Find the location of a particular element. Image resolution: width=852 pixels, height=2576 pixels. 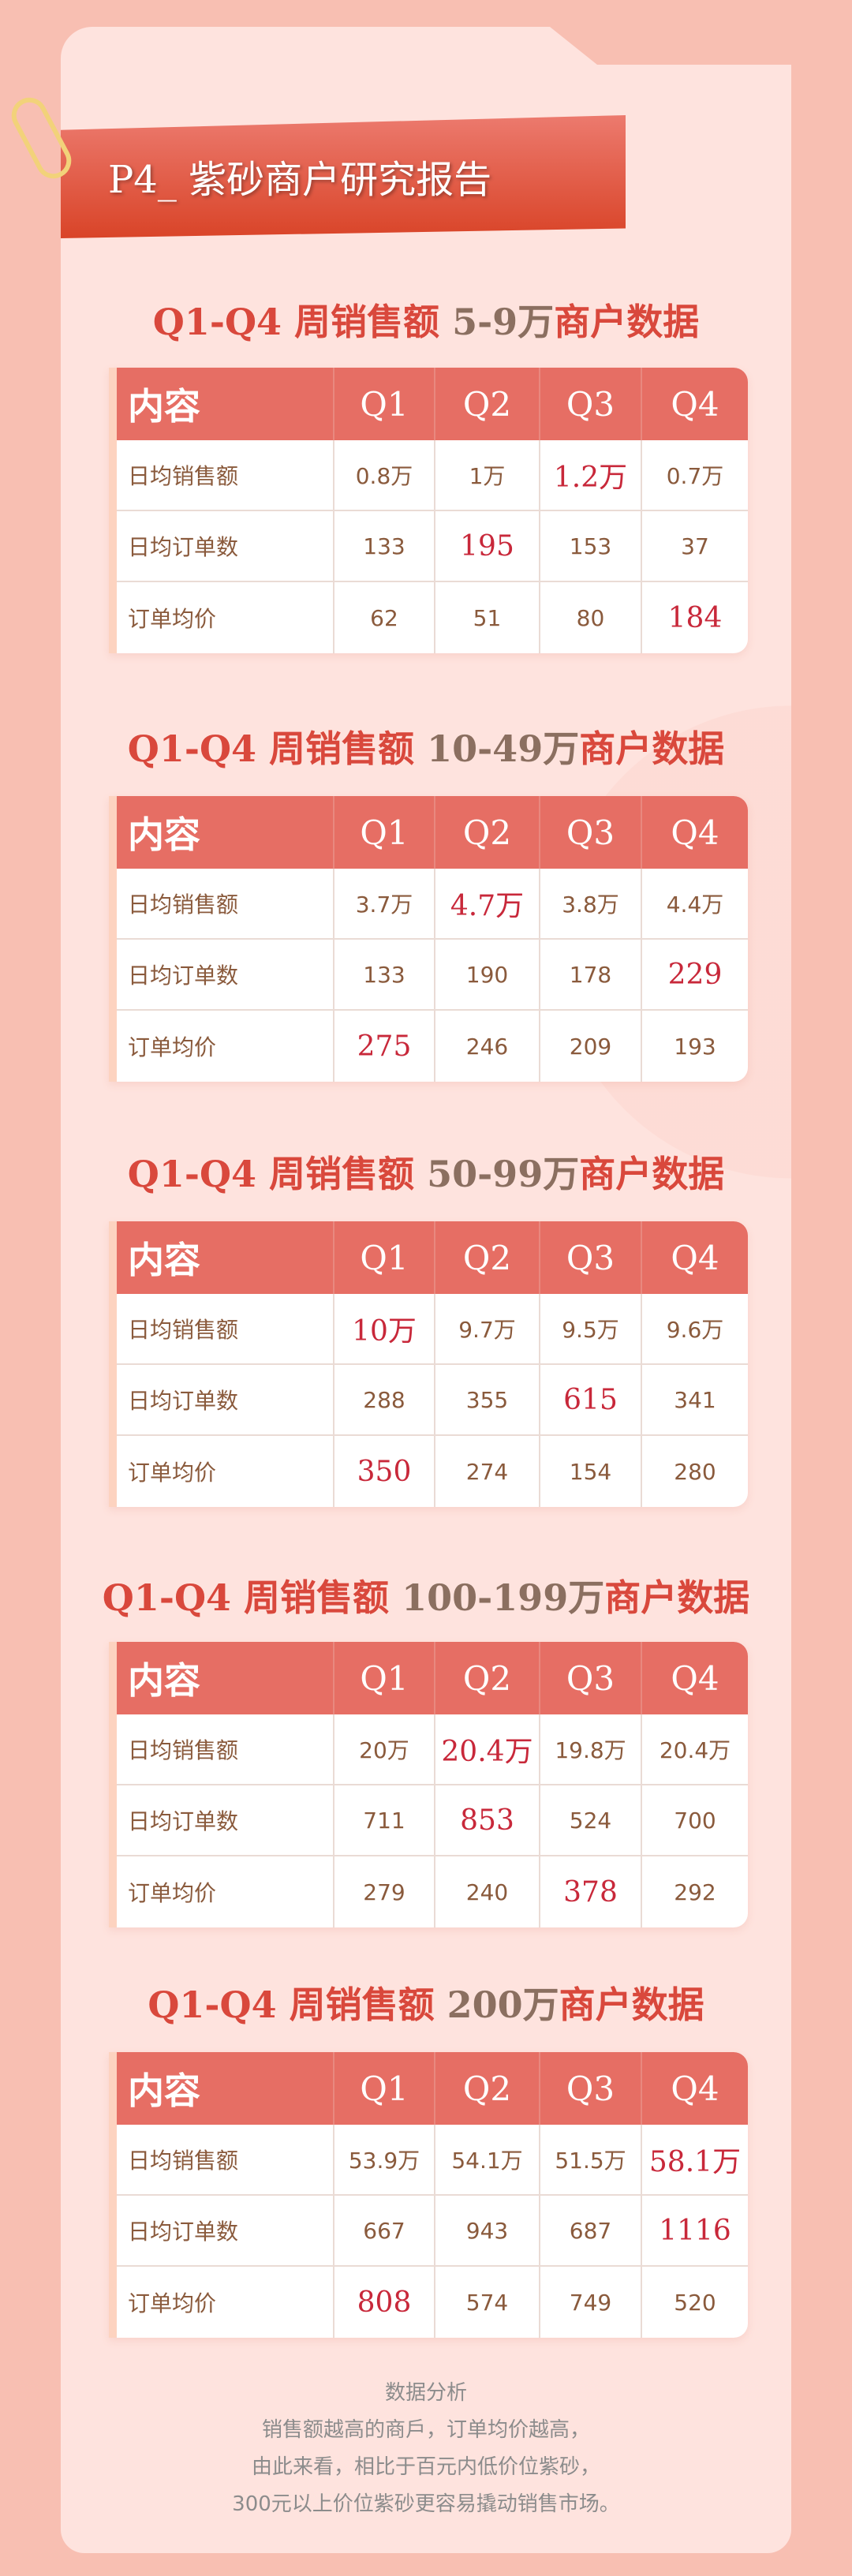

table-cell: 341 is located at coordinates (695, 1399).